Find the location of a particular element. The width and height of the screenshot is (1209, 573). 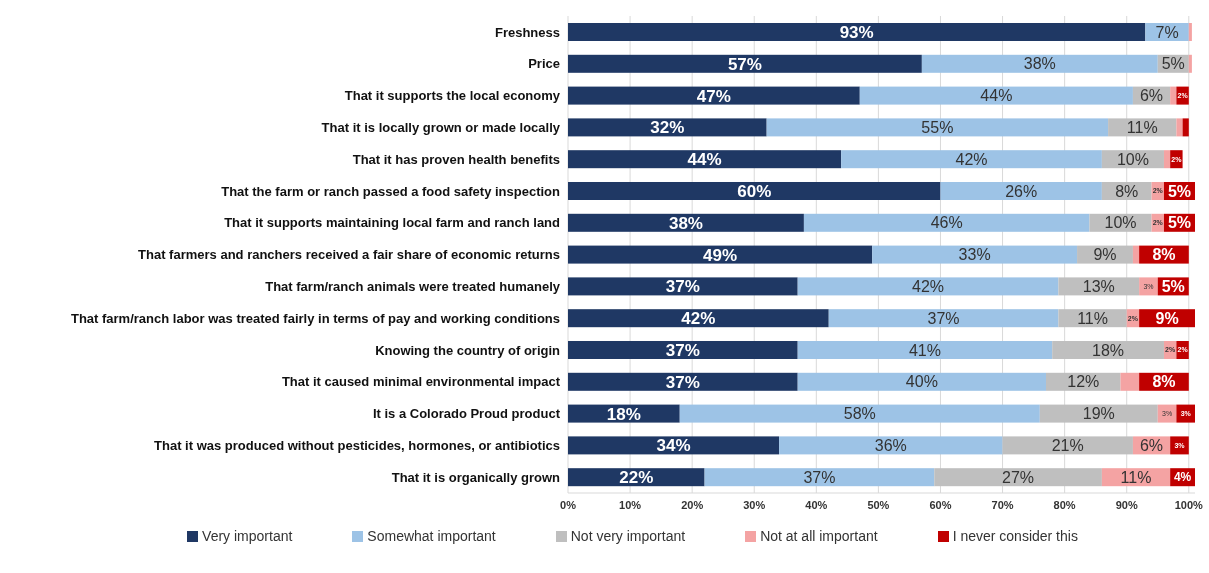

x-tick-label: 0% is located at coordinates (568, 504).